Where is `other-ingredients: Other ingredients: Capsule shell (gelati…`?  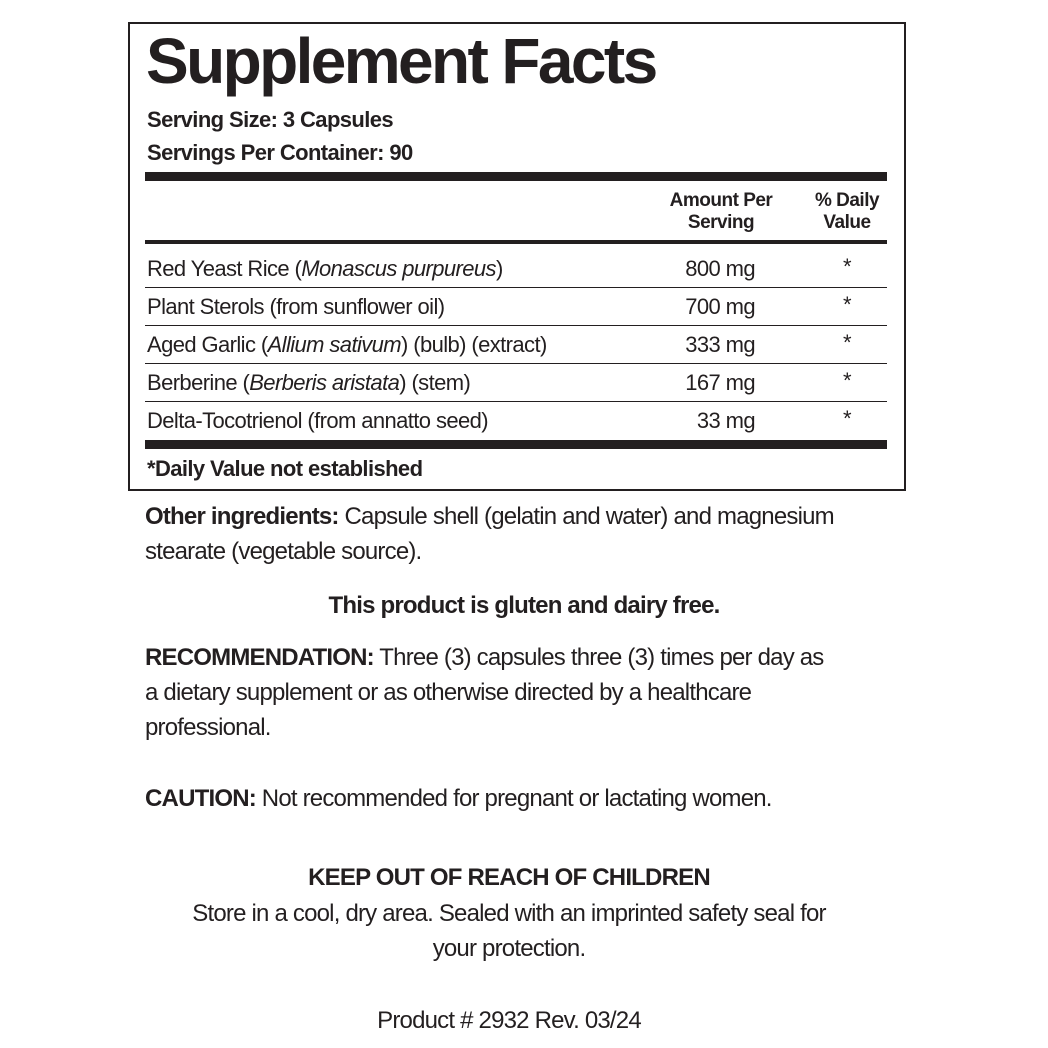
other-ingredients: Other ingredients: Capsule shell (gelati… is located at coordinates (490, 534).